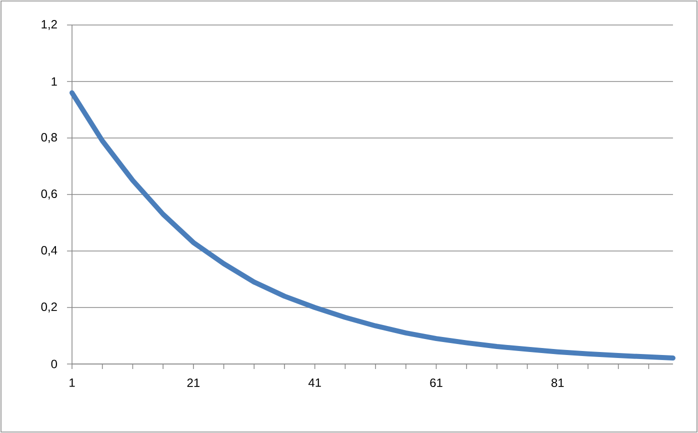 This screenshot has height=433, width=698. What do you see at coordinates (54, 364) in the screenshot?
I see `y-tick-label: 0` at bounding box center [54, 364].